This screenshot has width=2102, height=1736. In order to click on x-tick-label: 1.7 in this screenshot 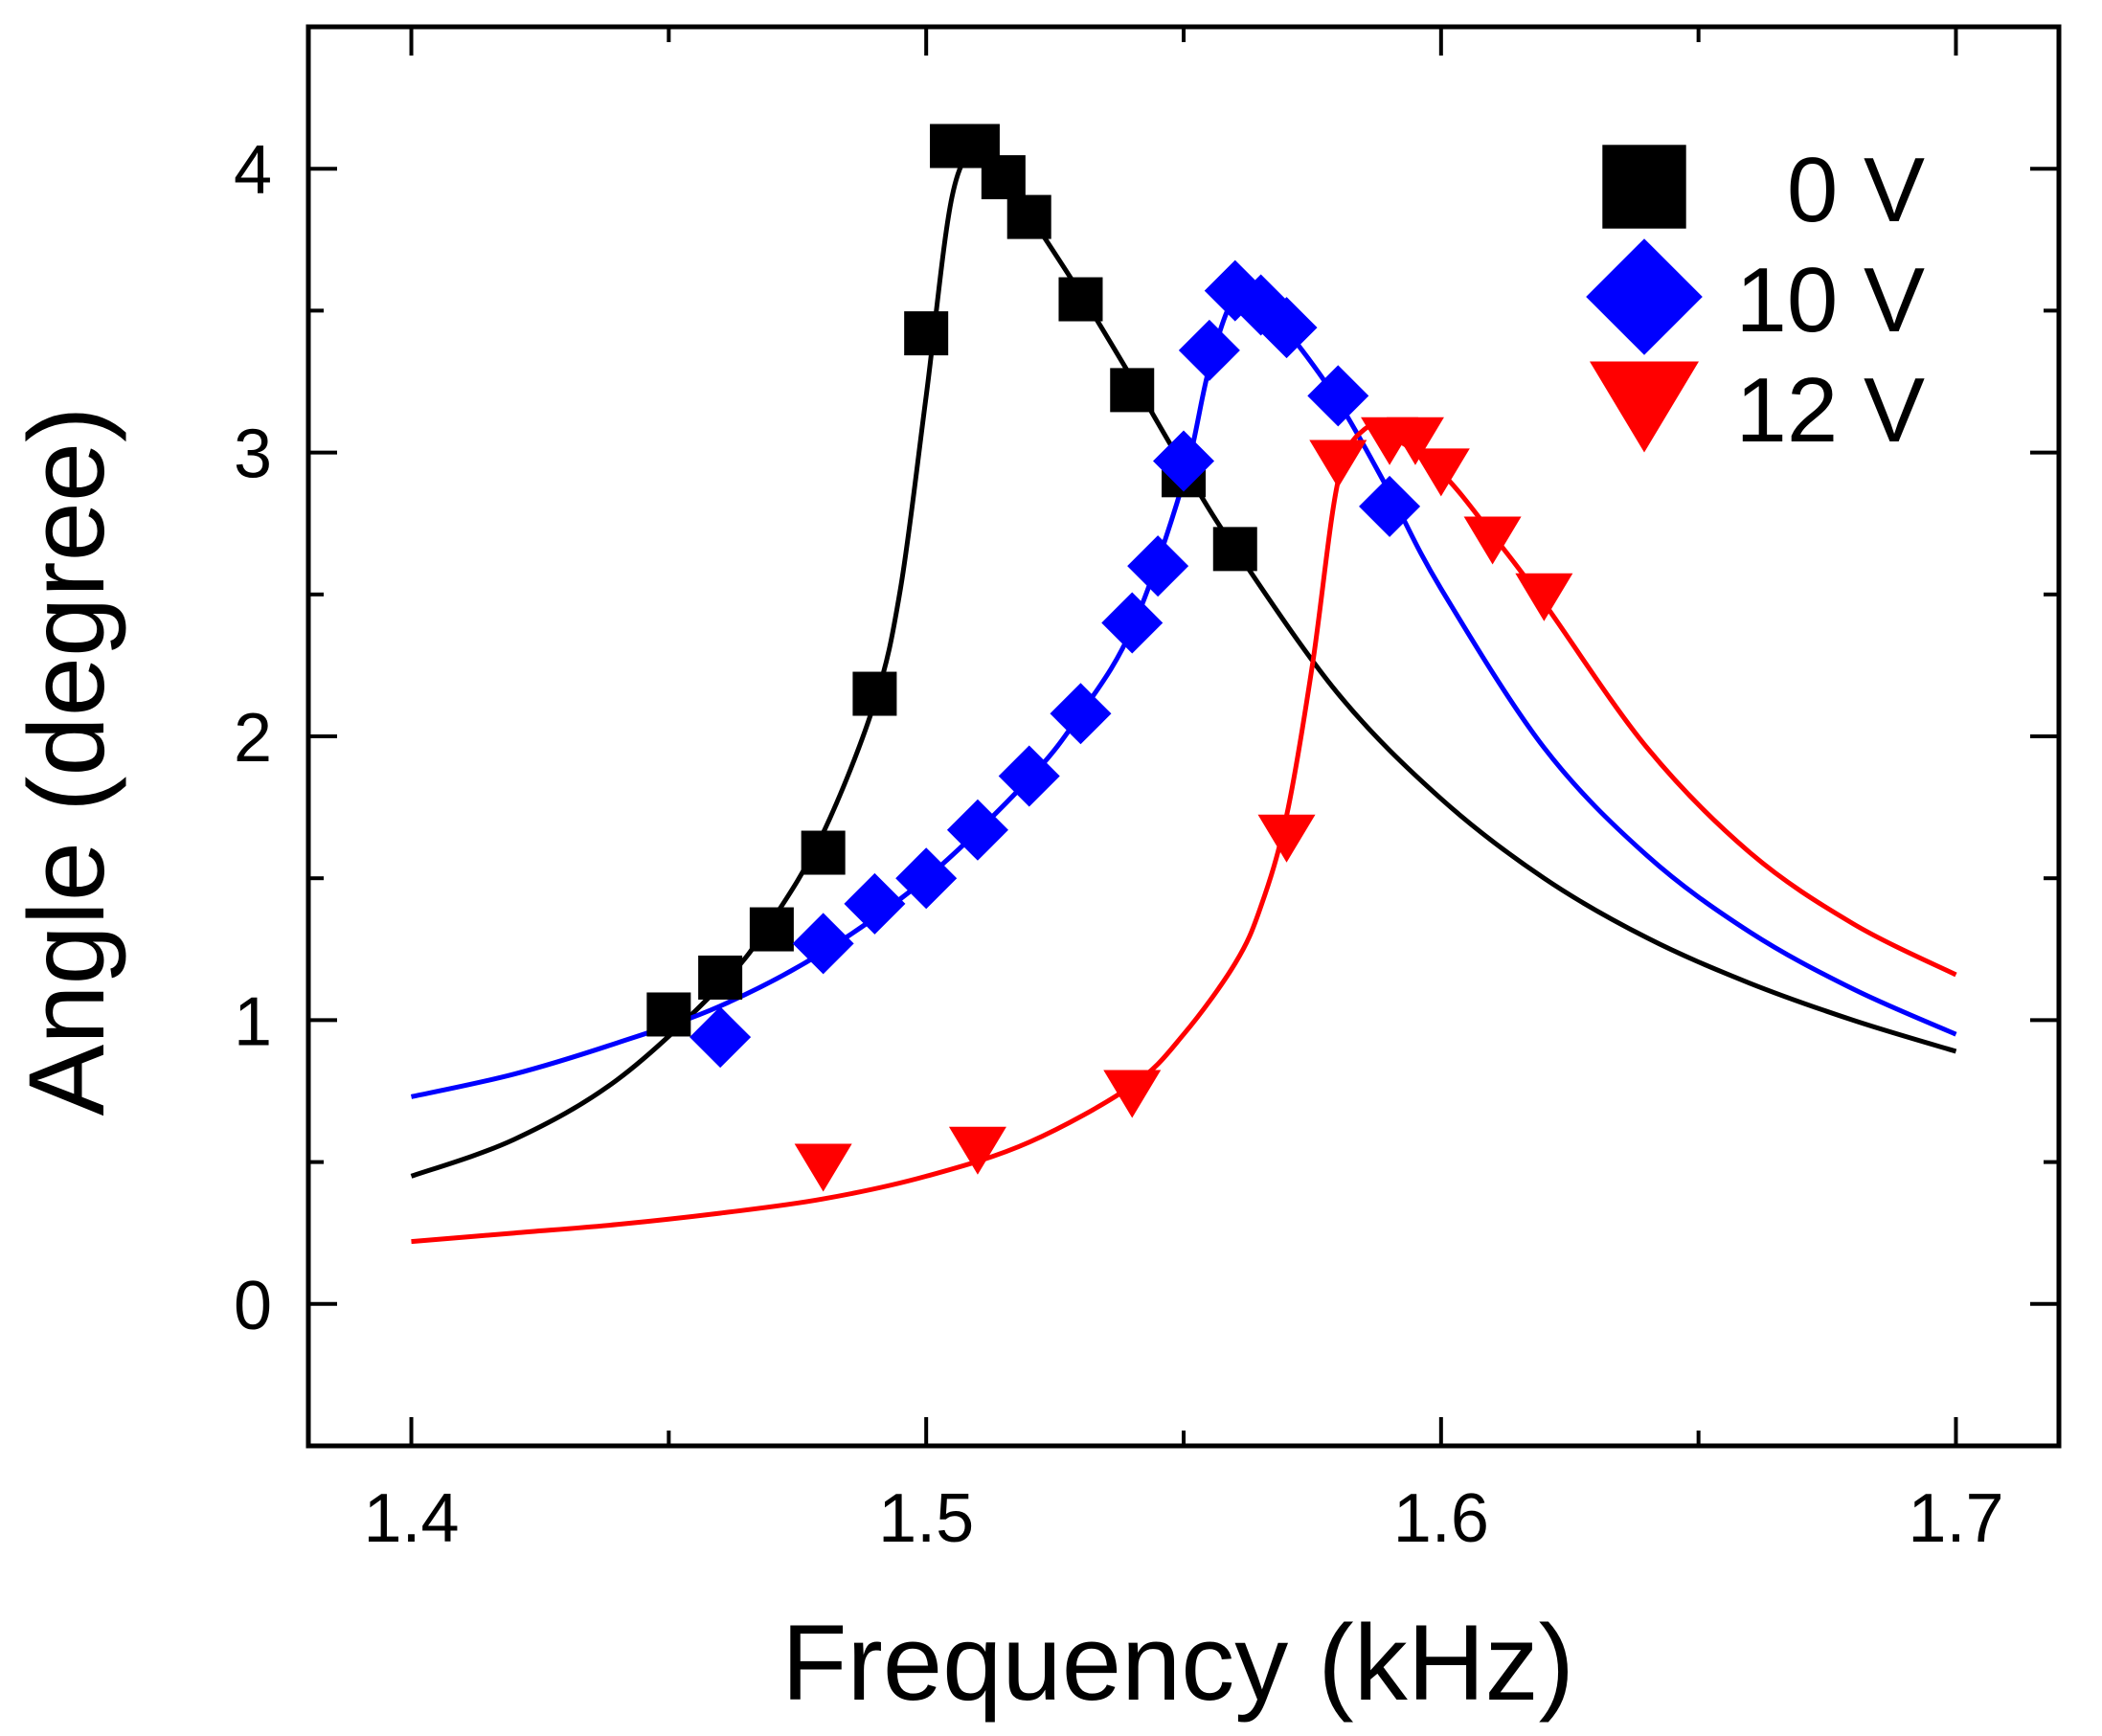, I will do `click(1955, 1519)`.